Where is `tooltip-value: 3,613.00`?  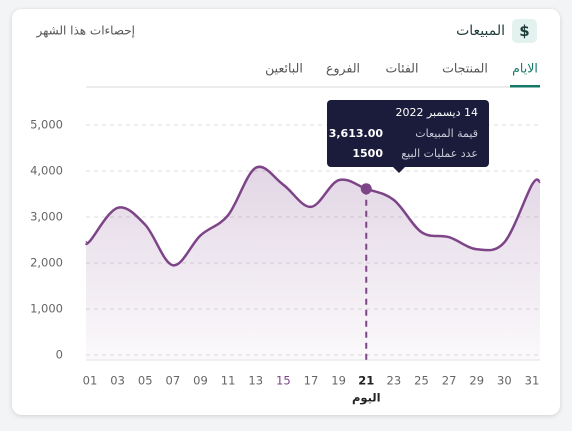
tooltip-value: 3,613.00 is located at coordinates (356, 133).